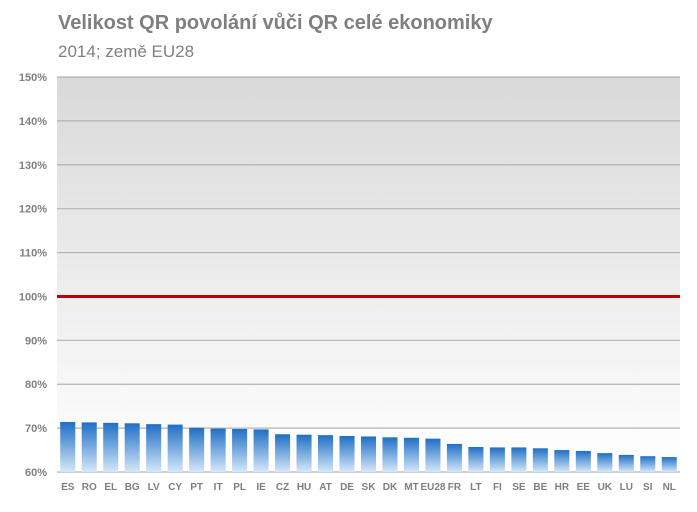 The width and height of the screenshot is (697, 512). Describe the element at coordinates (282, 487) in the screenshot. I see `x-tick-label: CZ` at that location.